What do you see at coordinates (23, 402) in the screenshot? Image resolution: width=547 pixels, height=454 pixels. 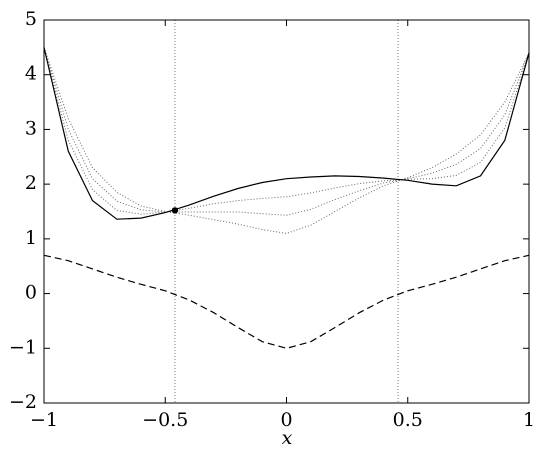 I see `y-tick-label: −2` at bounding box center [23, 402].